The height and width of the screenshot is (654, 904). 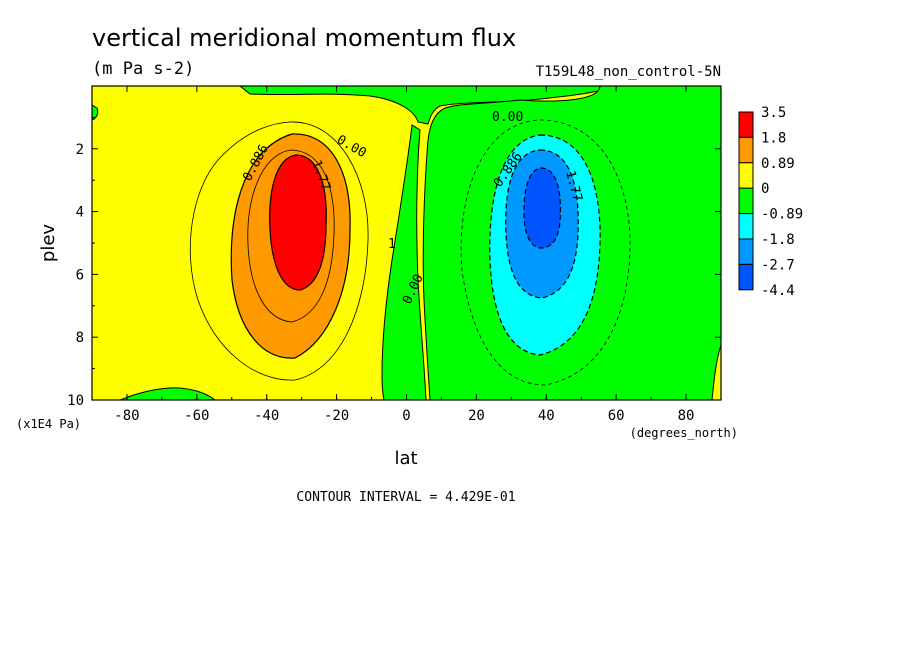 What do you see at coordinates (406, 416) in the screenshot?
I see `x-tick-label: 0` at bounding box center [406, 416].